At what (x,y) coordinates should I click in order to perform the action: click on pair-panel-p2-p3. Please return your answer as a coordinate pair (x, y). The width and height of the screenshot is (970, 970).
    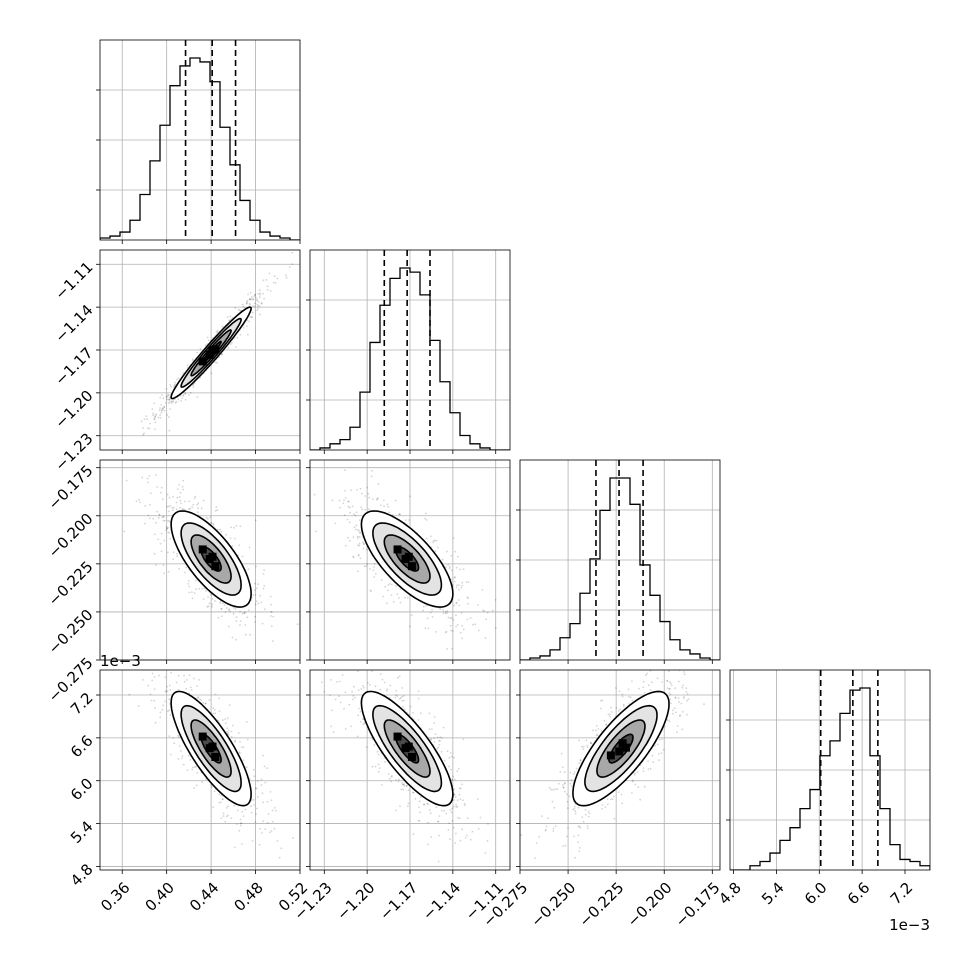
    Looking at the image, I should click on (408, 561).